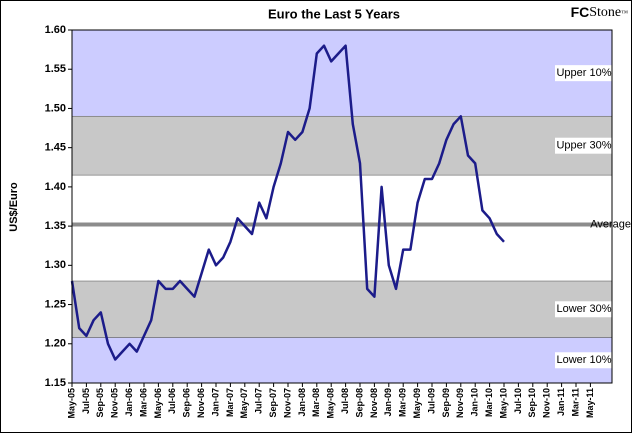 This screenshot has width=632, height=433. Describe the element at coordinates (55, 69) in the screenshot. I see `y-tick-label: 1.55` at that location.